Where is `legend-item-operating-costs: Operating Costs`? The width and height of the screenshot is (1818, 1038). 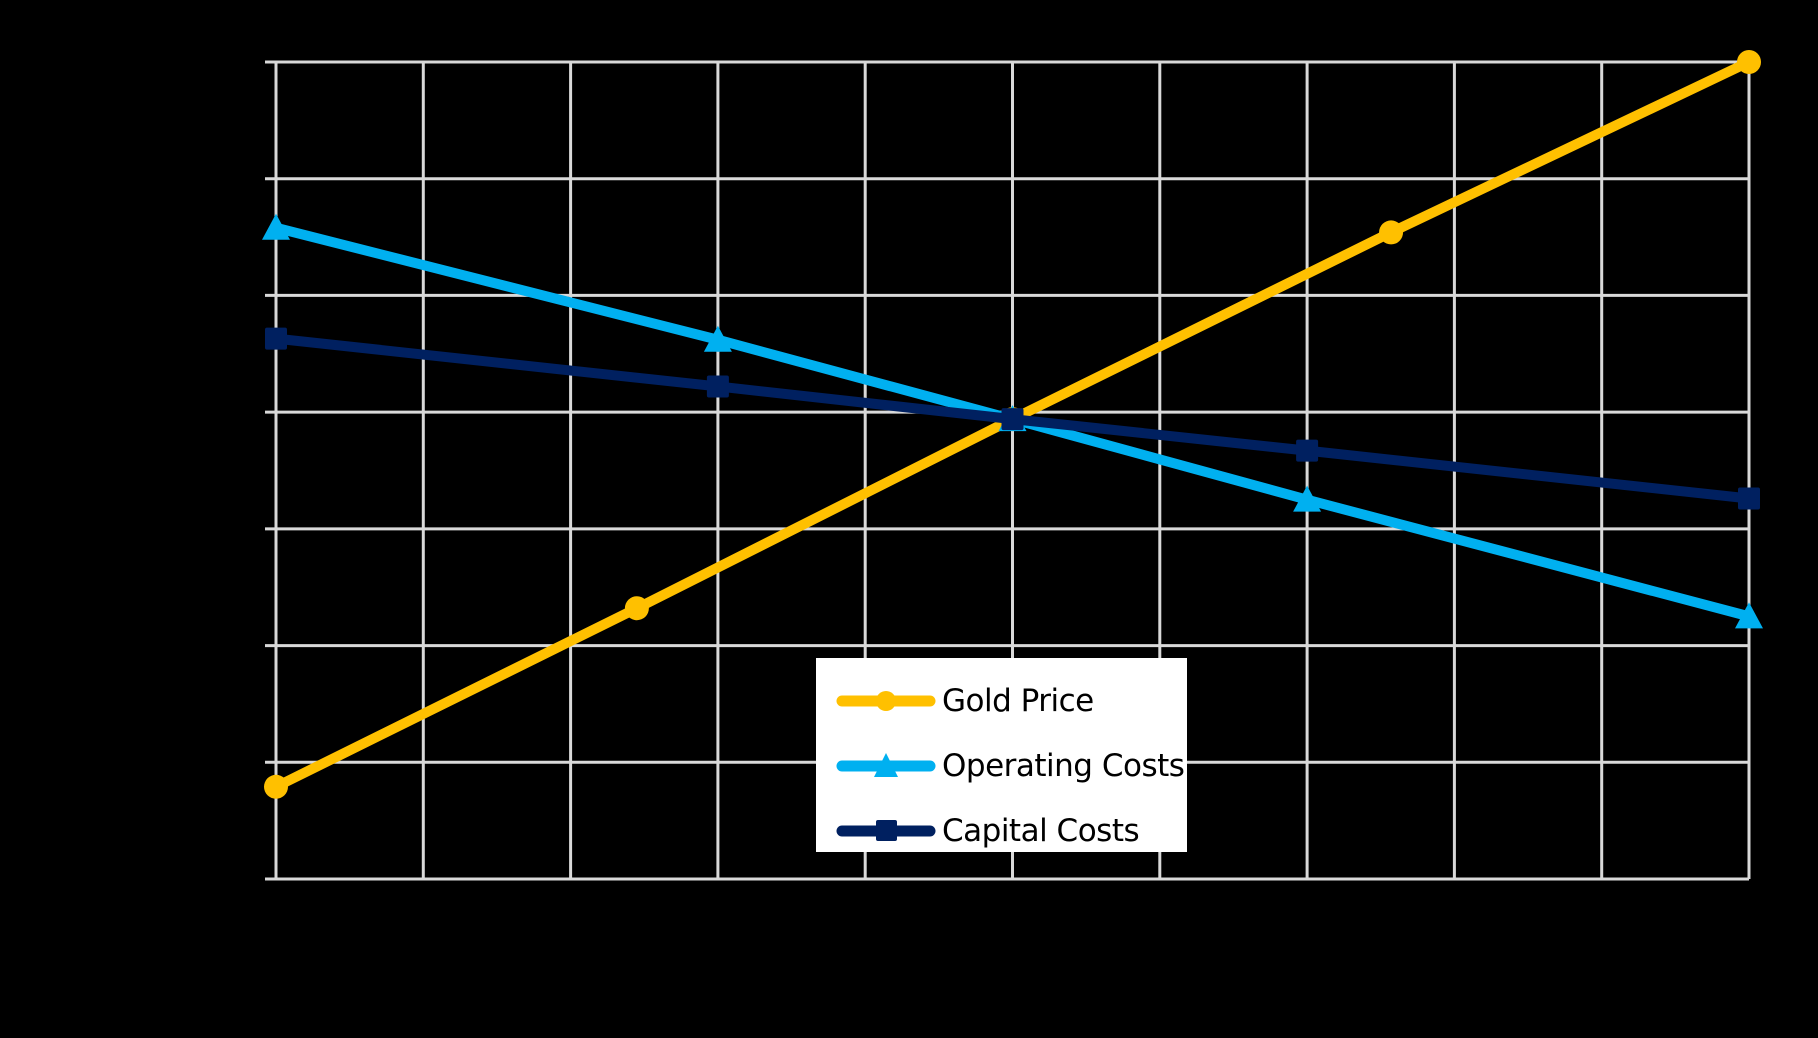 legend-item-operating-costs: Operating Costs is located at coordinates (1011, 765).